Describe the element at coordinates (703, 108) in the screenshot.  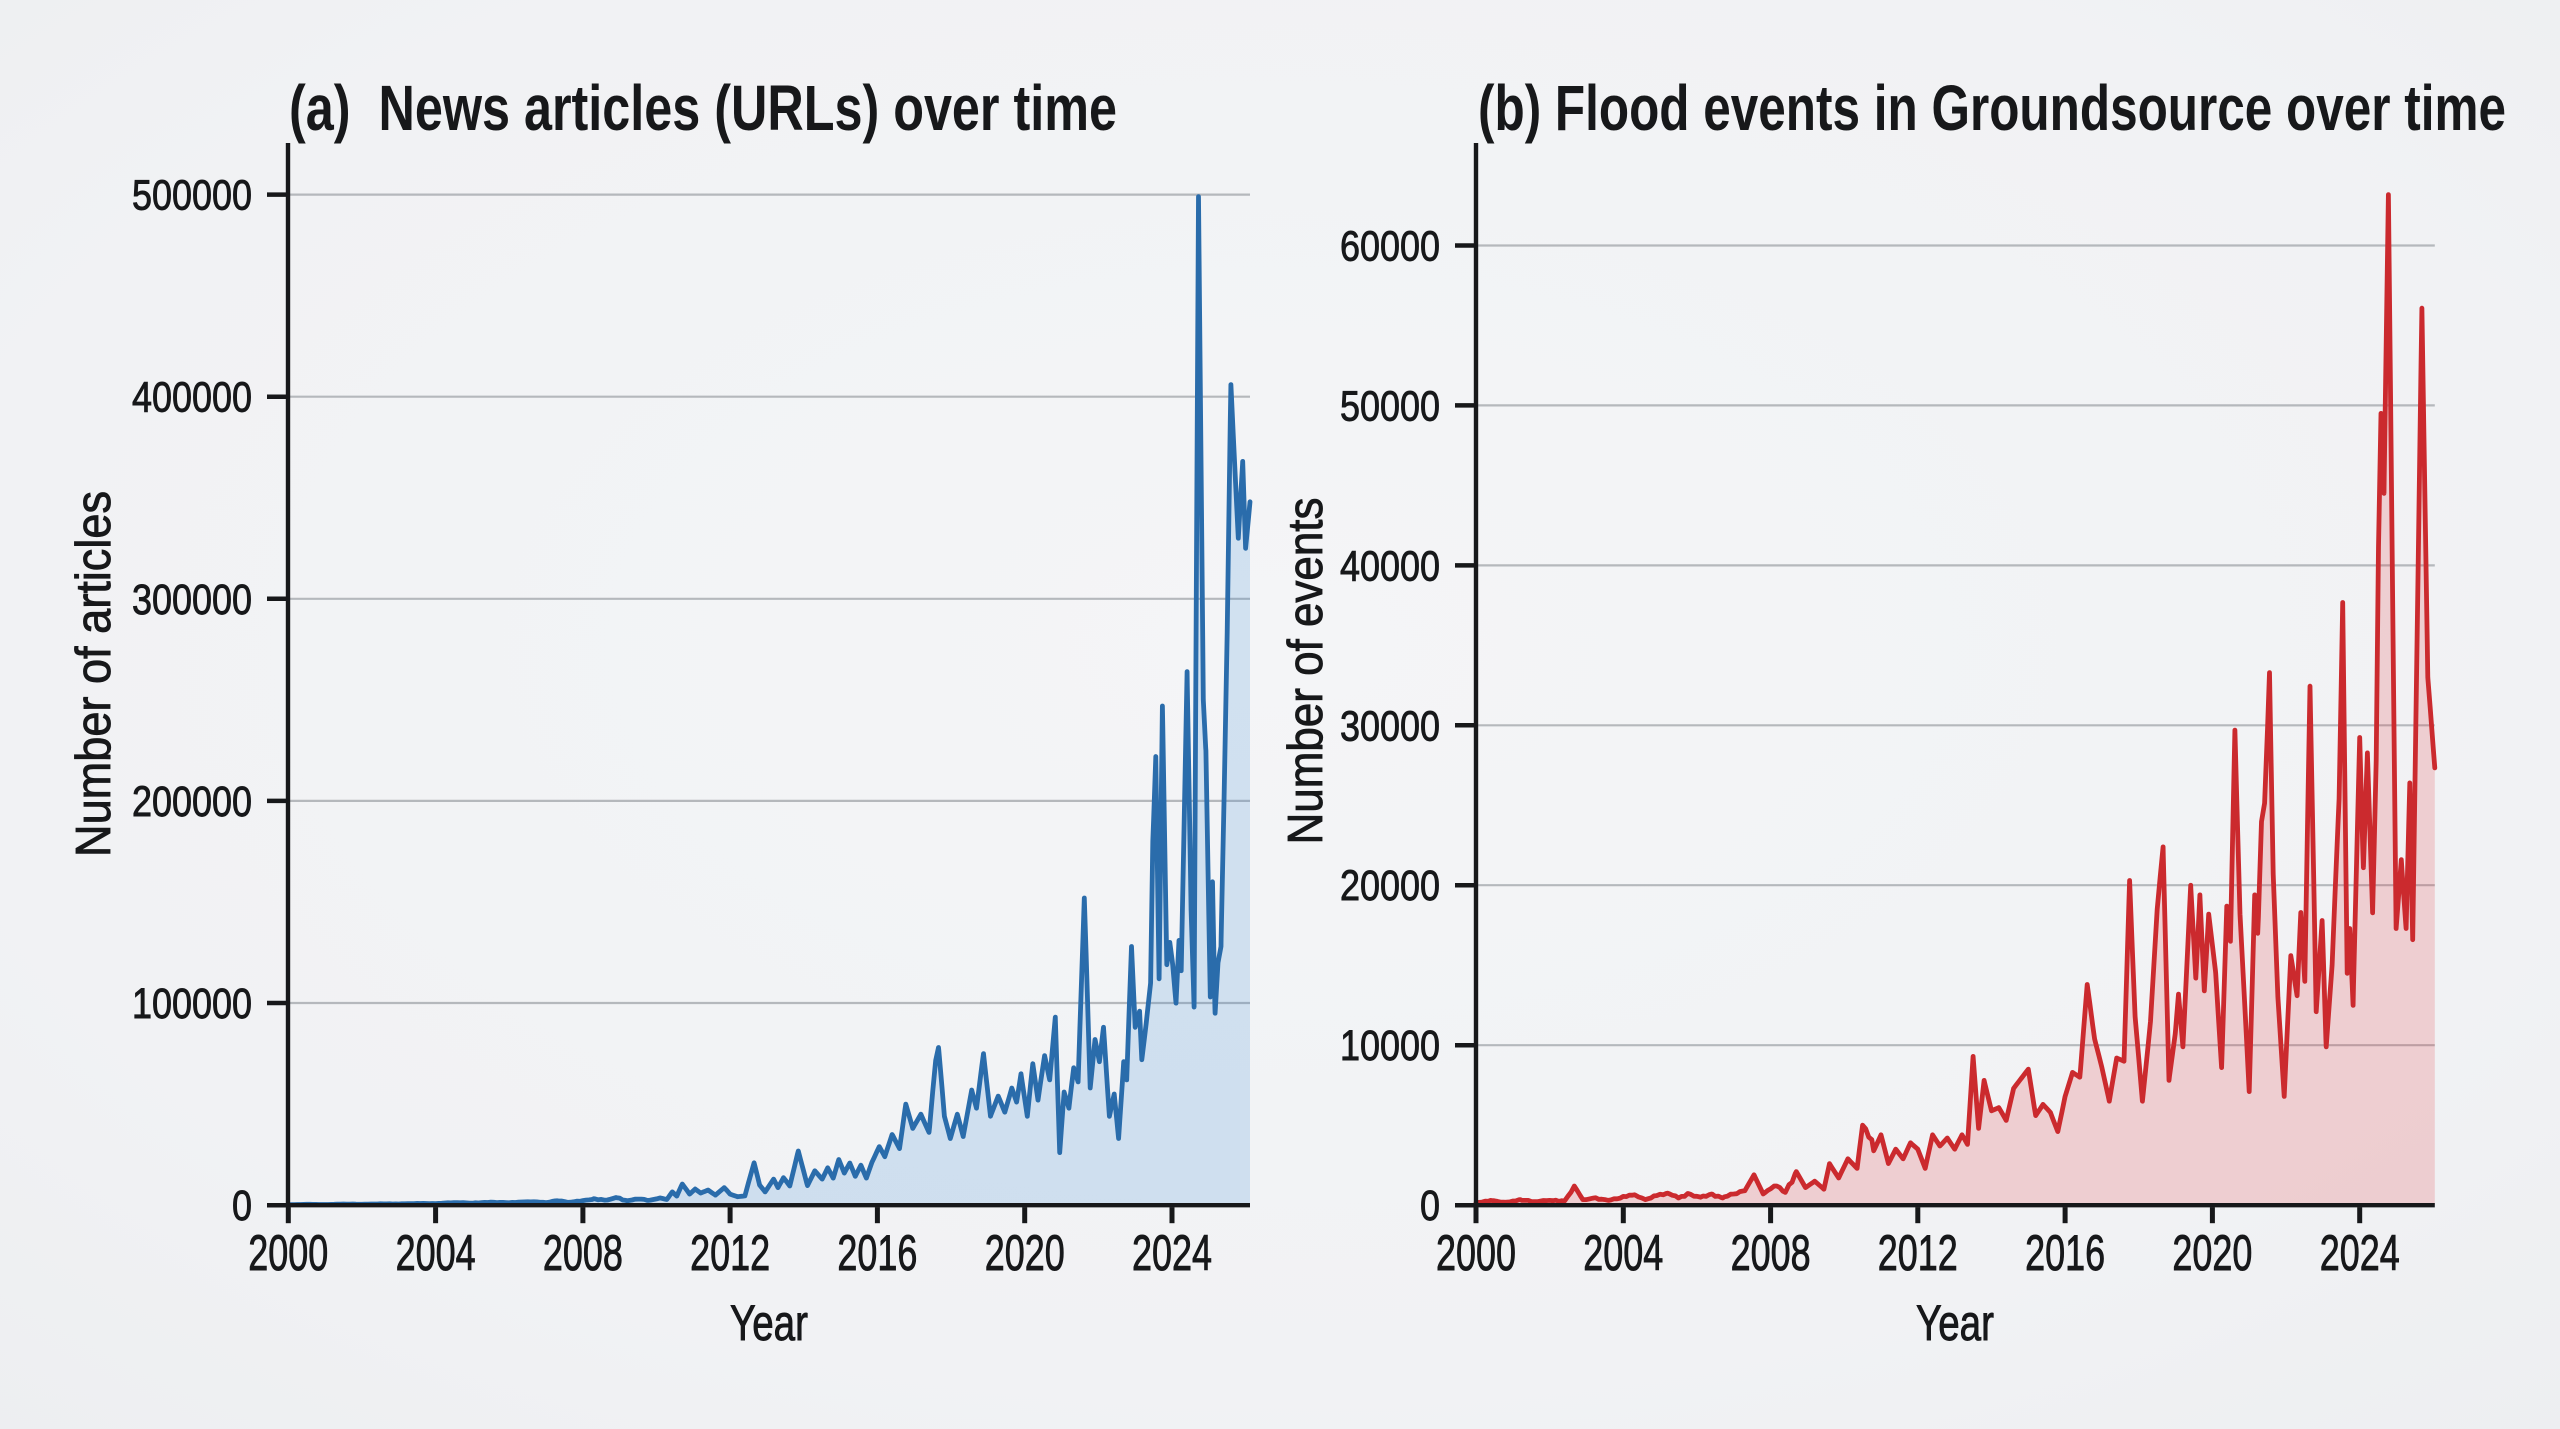
I see `svg-text:(a) News articles (URLs) over: (a) News articles (URLs) over time` at that location.